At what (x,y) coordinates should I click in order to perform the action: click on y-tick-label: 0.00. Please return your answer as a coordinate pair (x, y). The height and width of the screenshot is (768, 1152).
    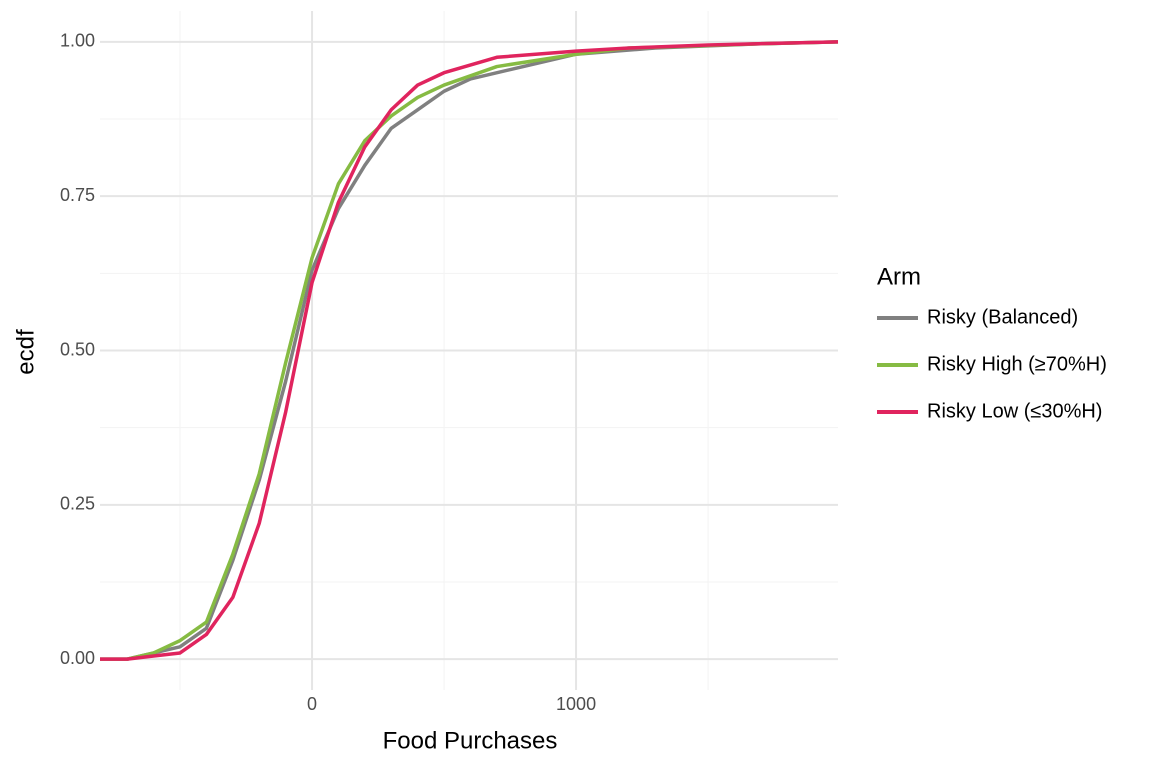
    Looking at the image, I should click on (77, 658).